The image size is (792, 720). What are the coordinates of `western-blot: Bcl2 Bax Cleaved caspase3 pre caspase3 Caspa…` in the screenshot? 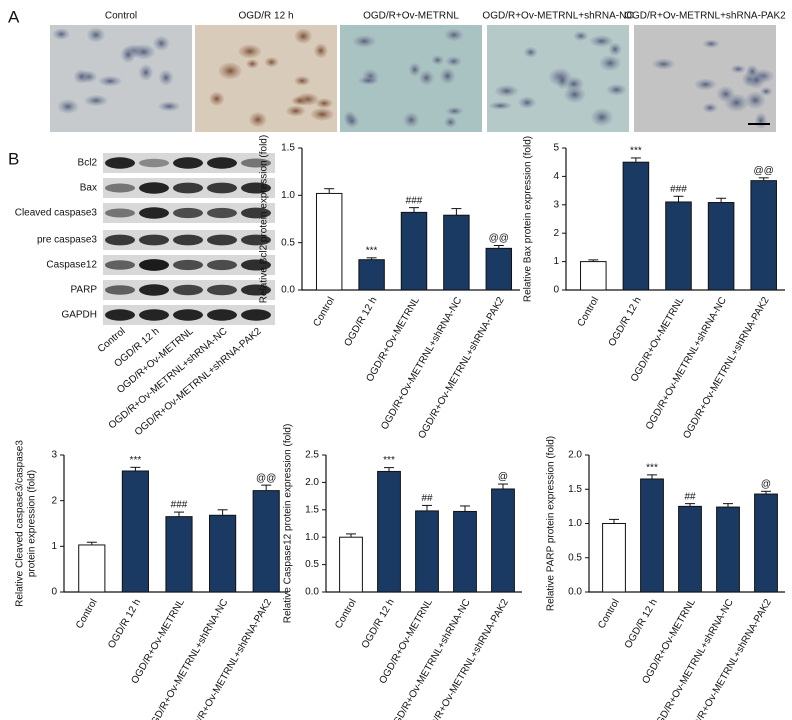 It's located at (145, 295).